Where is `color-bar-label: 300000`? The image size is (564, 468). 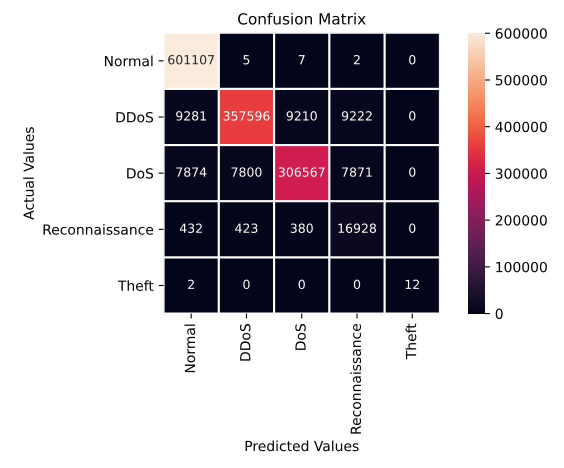 color-bar-label: 300000 is located at coordinates (521, 173).